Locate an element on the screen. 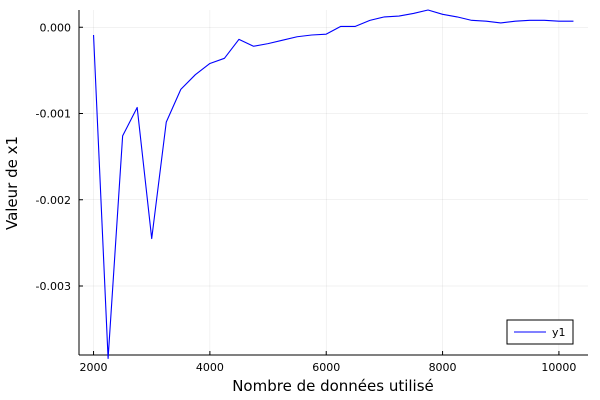  x-tick-label: 6000 is located at coordinates (326, 367).